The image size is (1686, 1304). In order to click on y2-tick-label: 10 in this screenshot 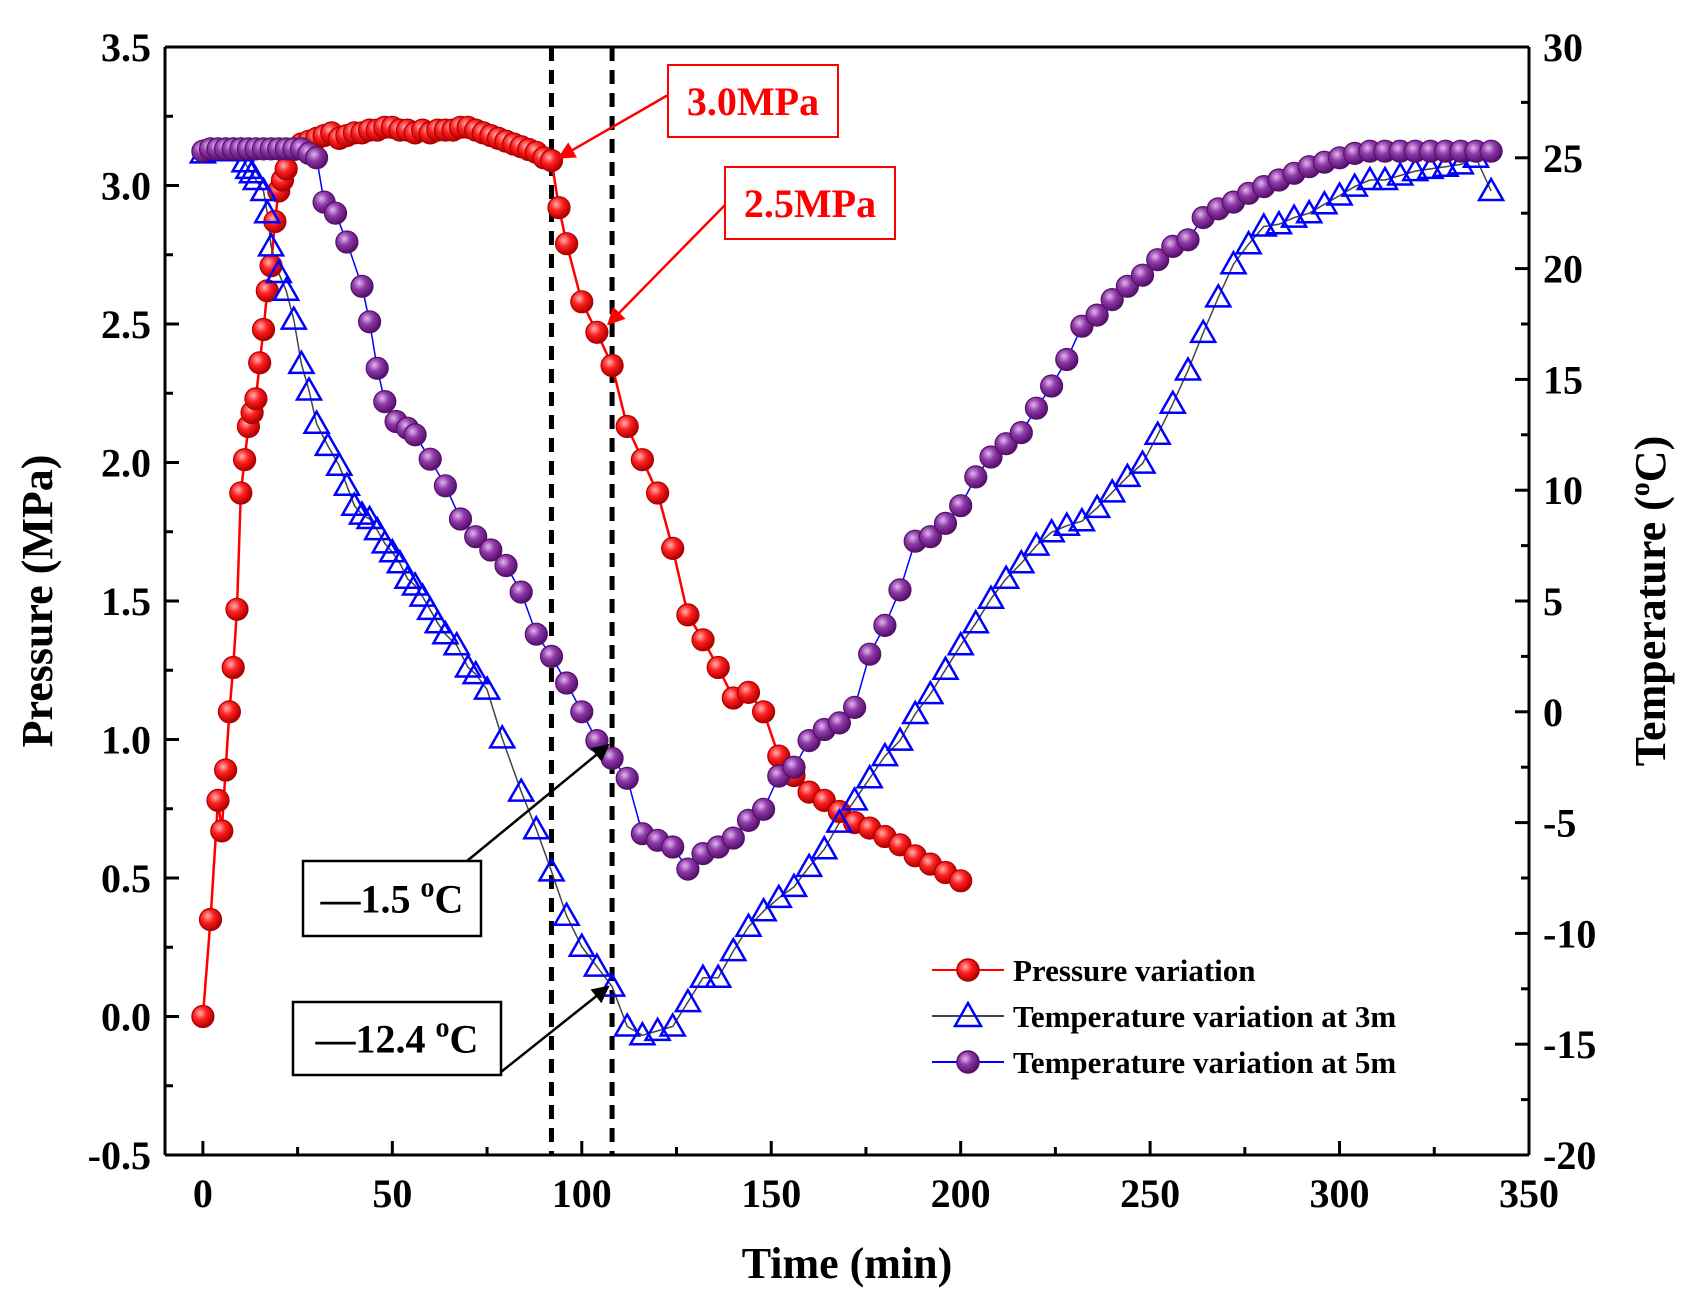, I will do `click(1563, 490)`.